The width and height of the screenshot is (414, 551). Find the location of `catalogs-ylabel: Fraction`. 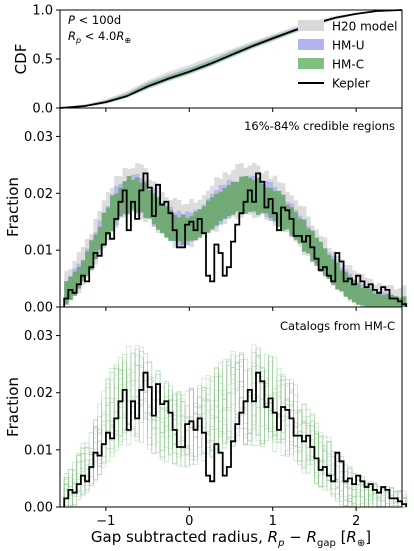

catalogs-ylabel: Fraction is located at coordinates (13, 407).